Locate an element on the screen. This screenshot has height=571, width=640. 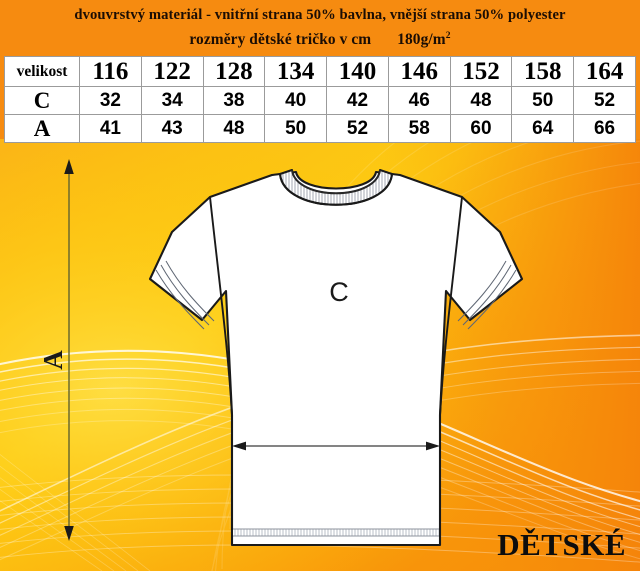
size-header-cell: 134 is located at coordinates (296, 71).